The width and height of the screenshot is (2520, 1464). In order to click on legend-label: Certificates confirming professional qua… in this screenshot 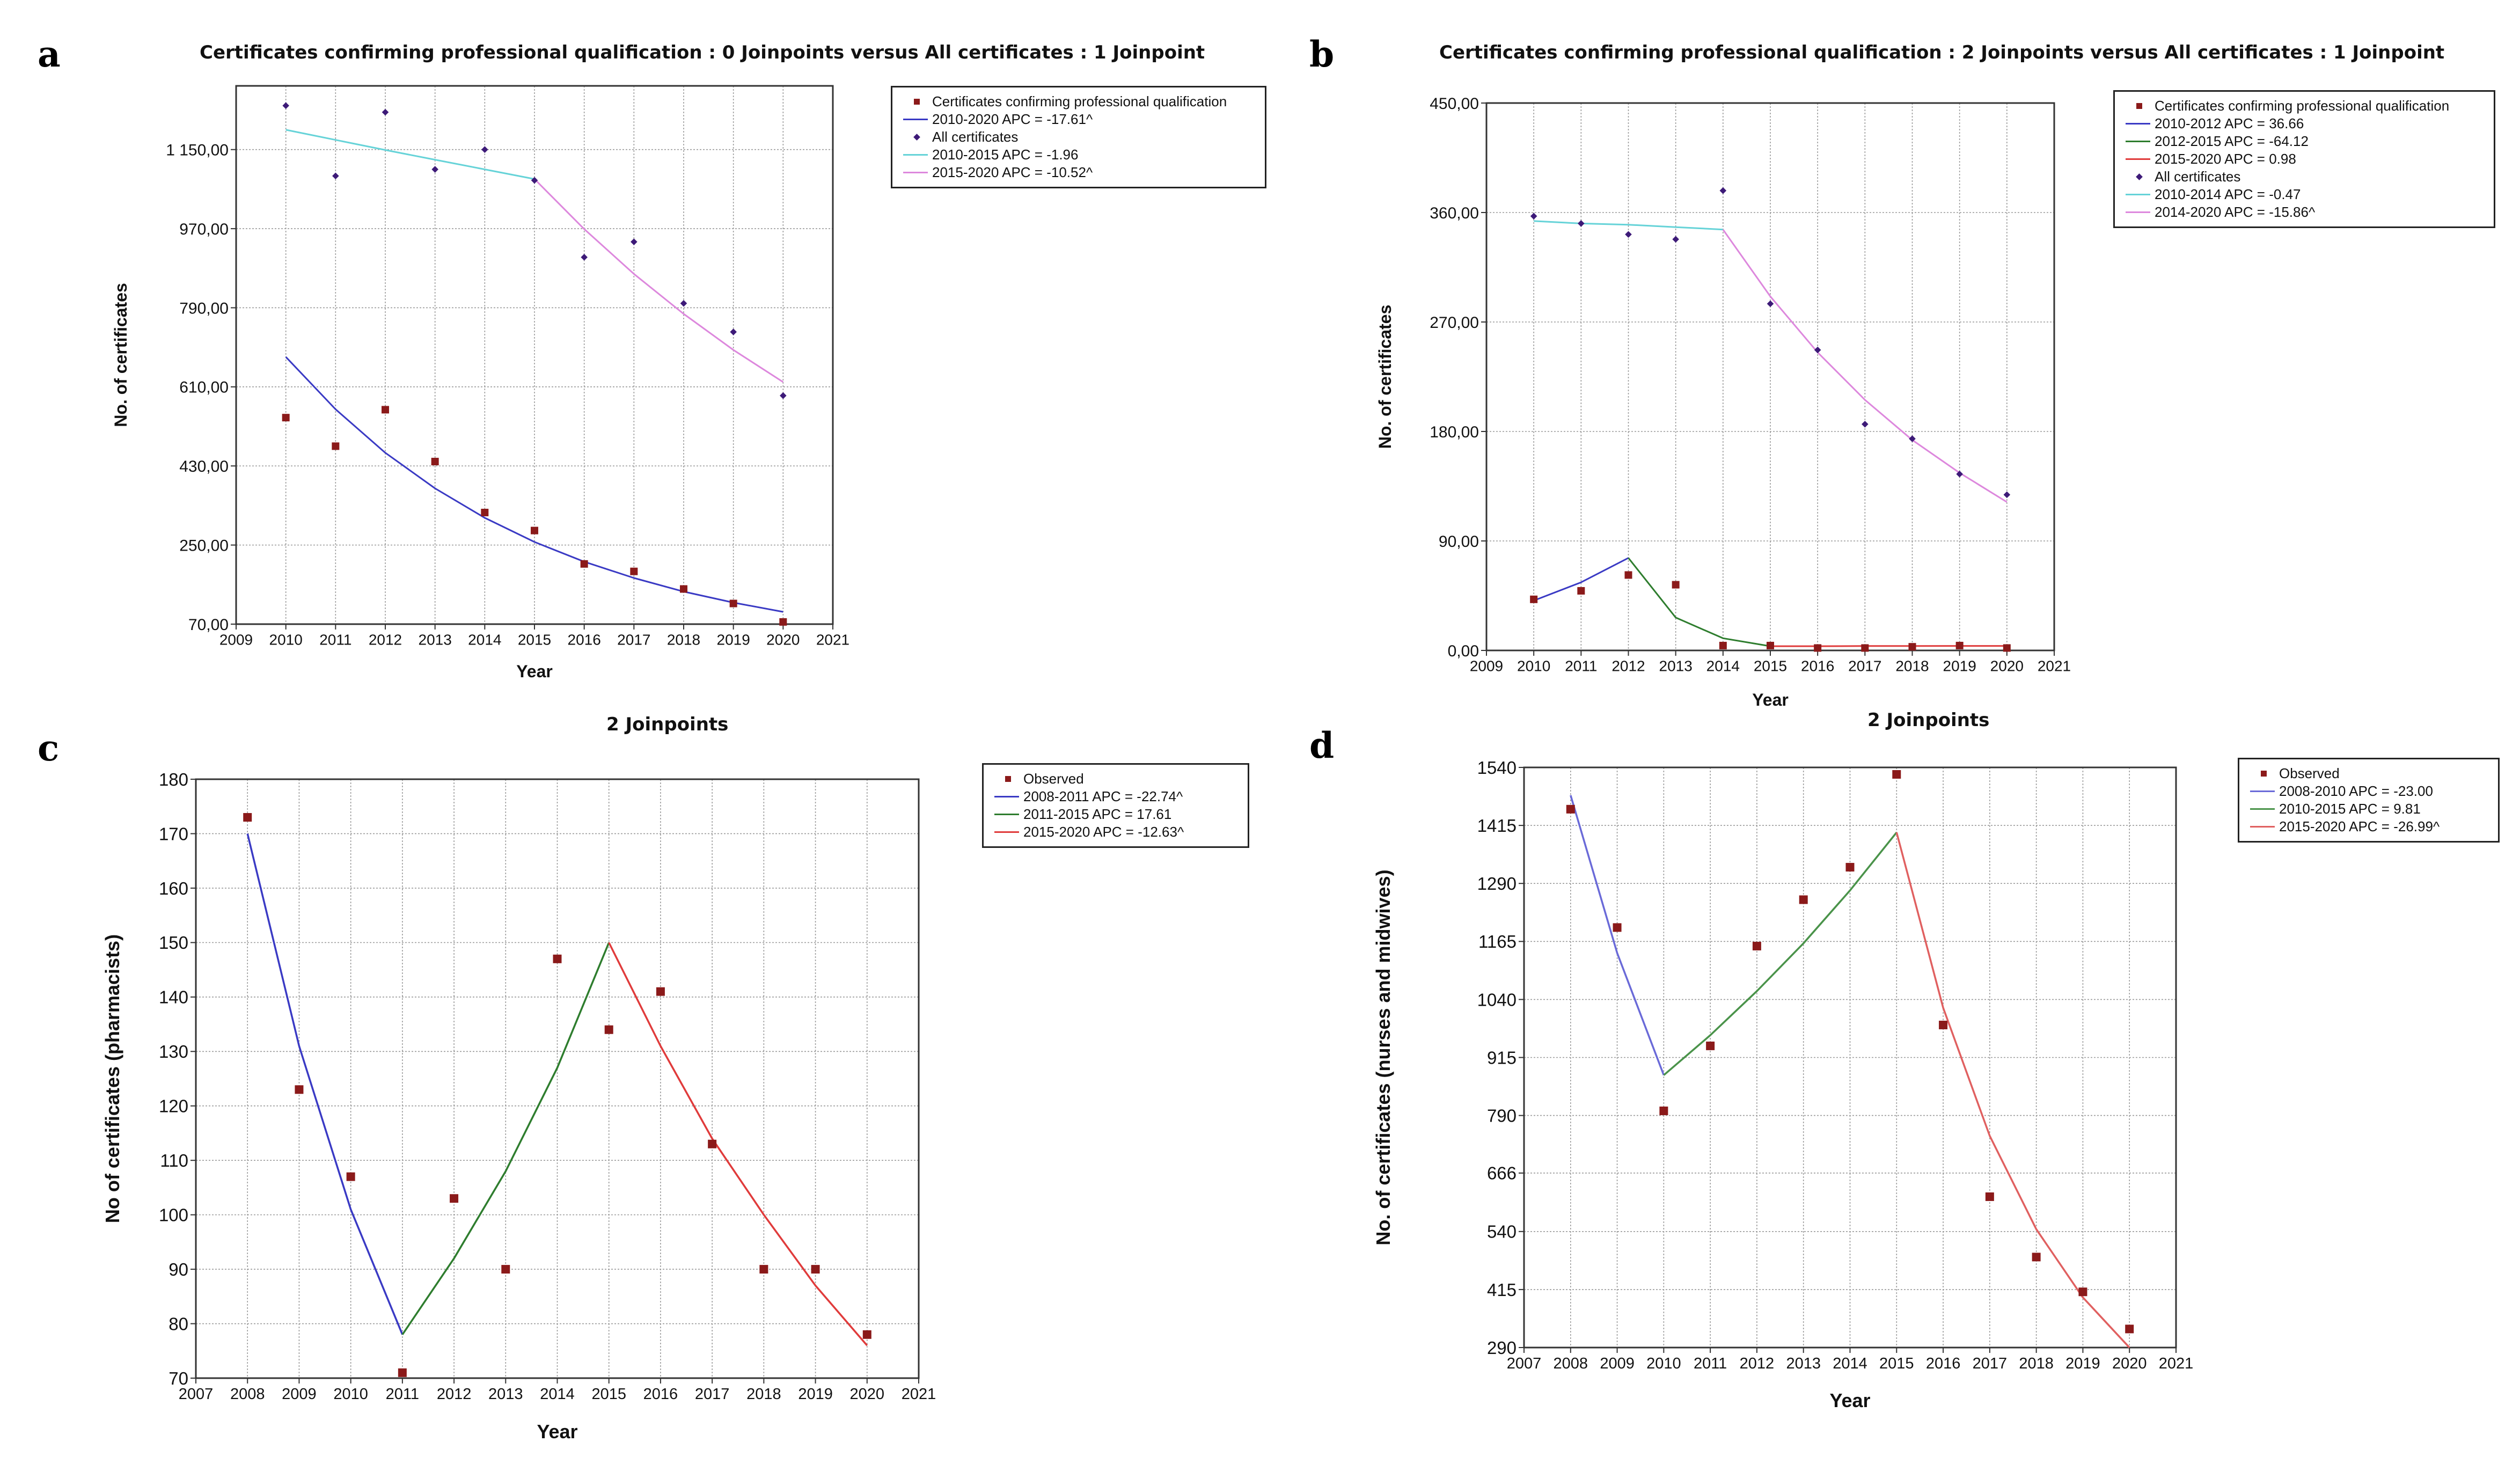, I will do `click(2302, 106)`.